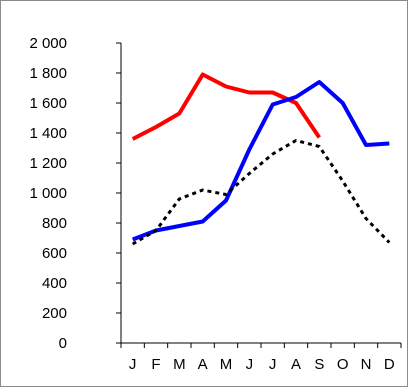  What do you see at coordinates (48, 133) in the screenshot?
I see `y-tick-label: 1 400` at bounding box center [48, 133].